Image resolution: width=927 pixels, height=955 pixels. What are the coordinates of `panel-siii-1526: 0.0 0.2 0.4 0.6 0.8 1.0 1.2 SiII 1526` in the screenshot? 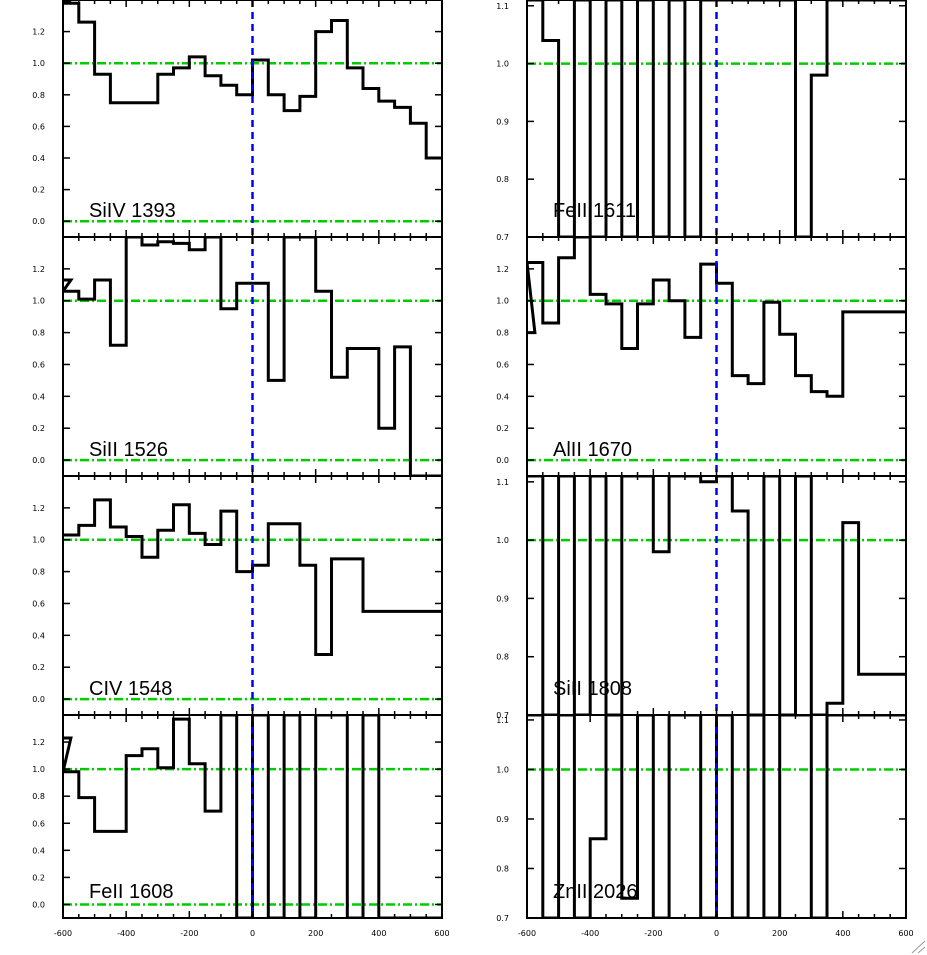 It's located at (237, 356).